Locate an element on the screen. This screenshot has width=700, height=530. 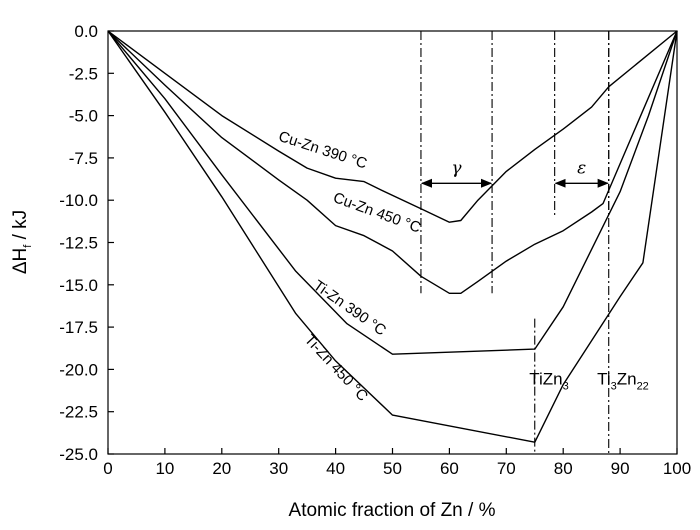
y-tick-label-6: -15.0 is located at coordinates (78, 285).